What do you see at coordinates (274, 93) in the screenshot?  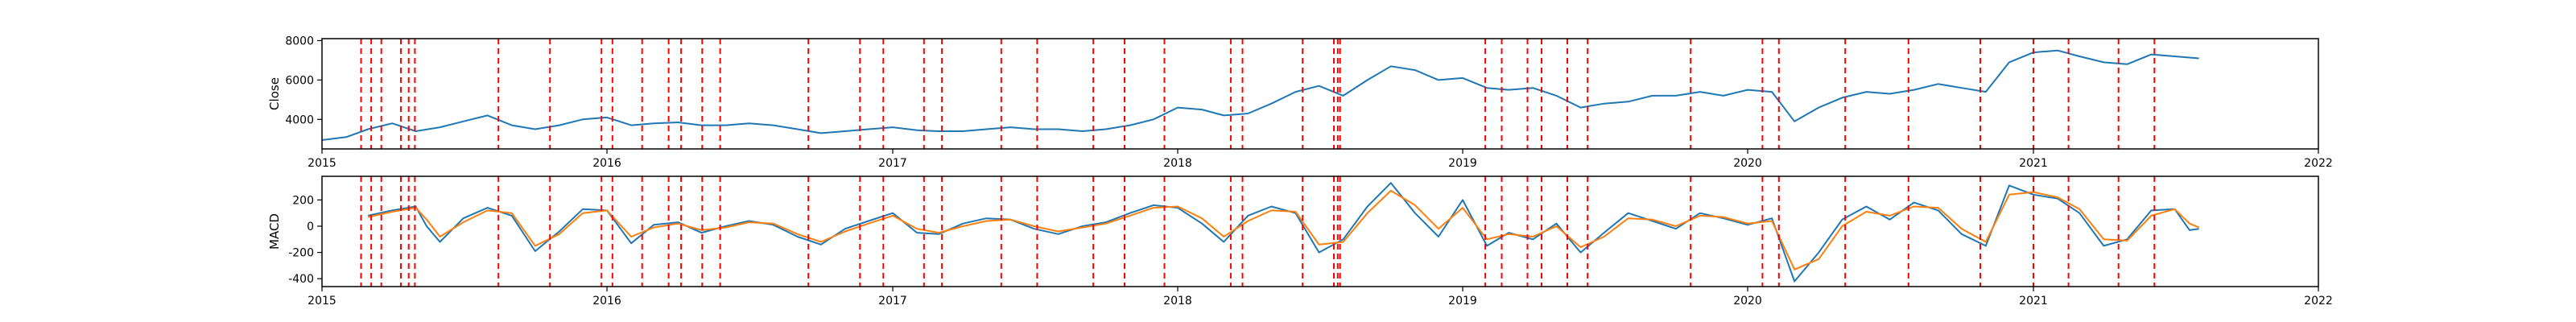 I see `y-axis-label: Close` at bounding box center [274, 93].